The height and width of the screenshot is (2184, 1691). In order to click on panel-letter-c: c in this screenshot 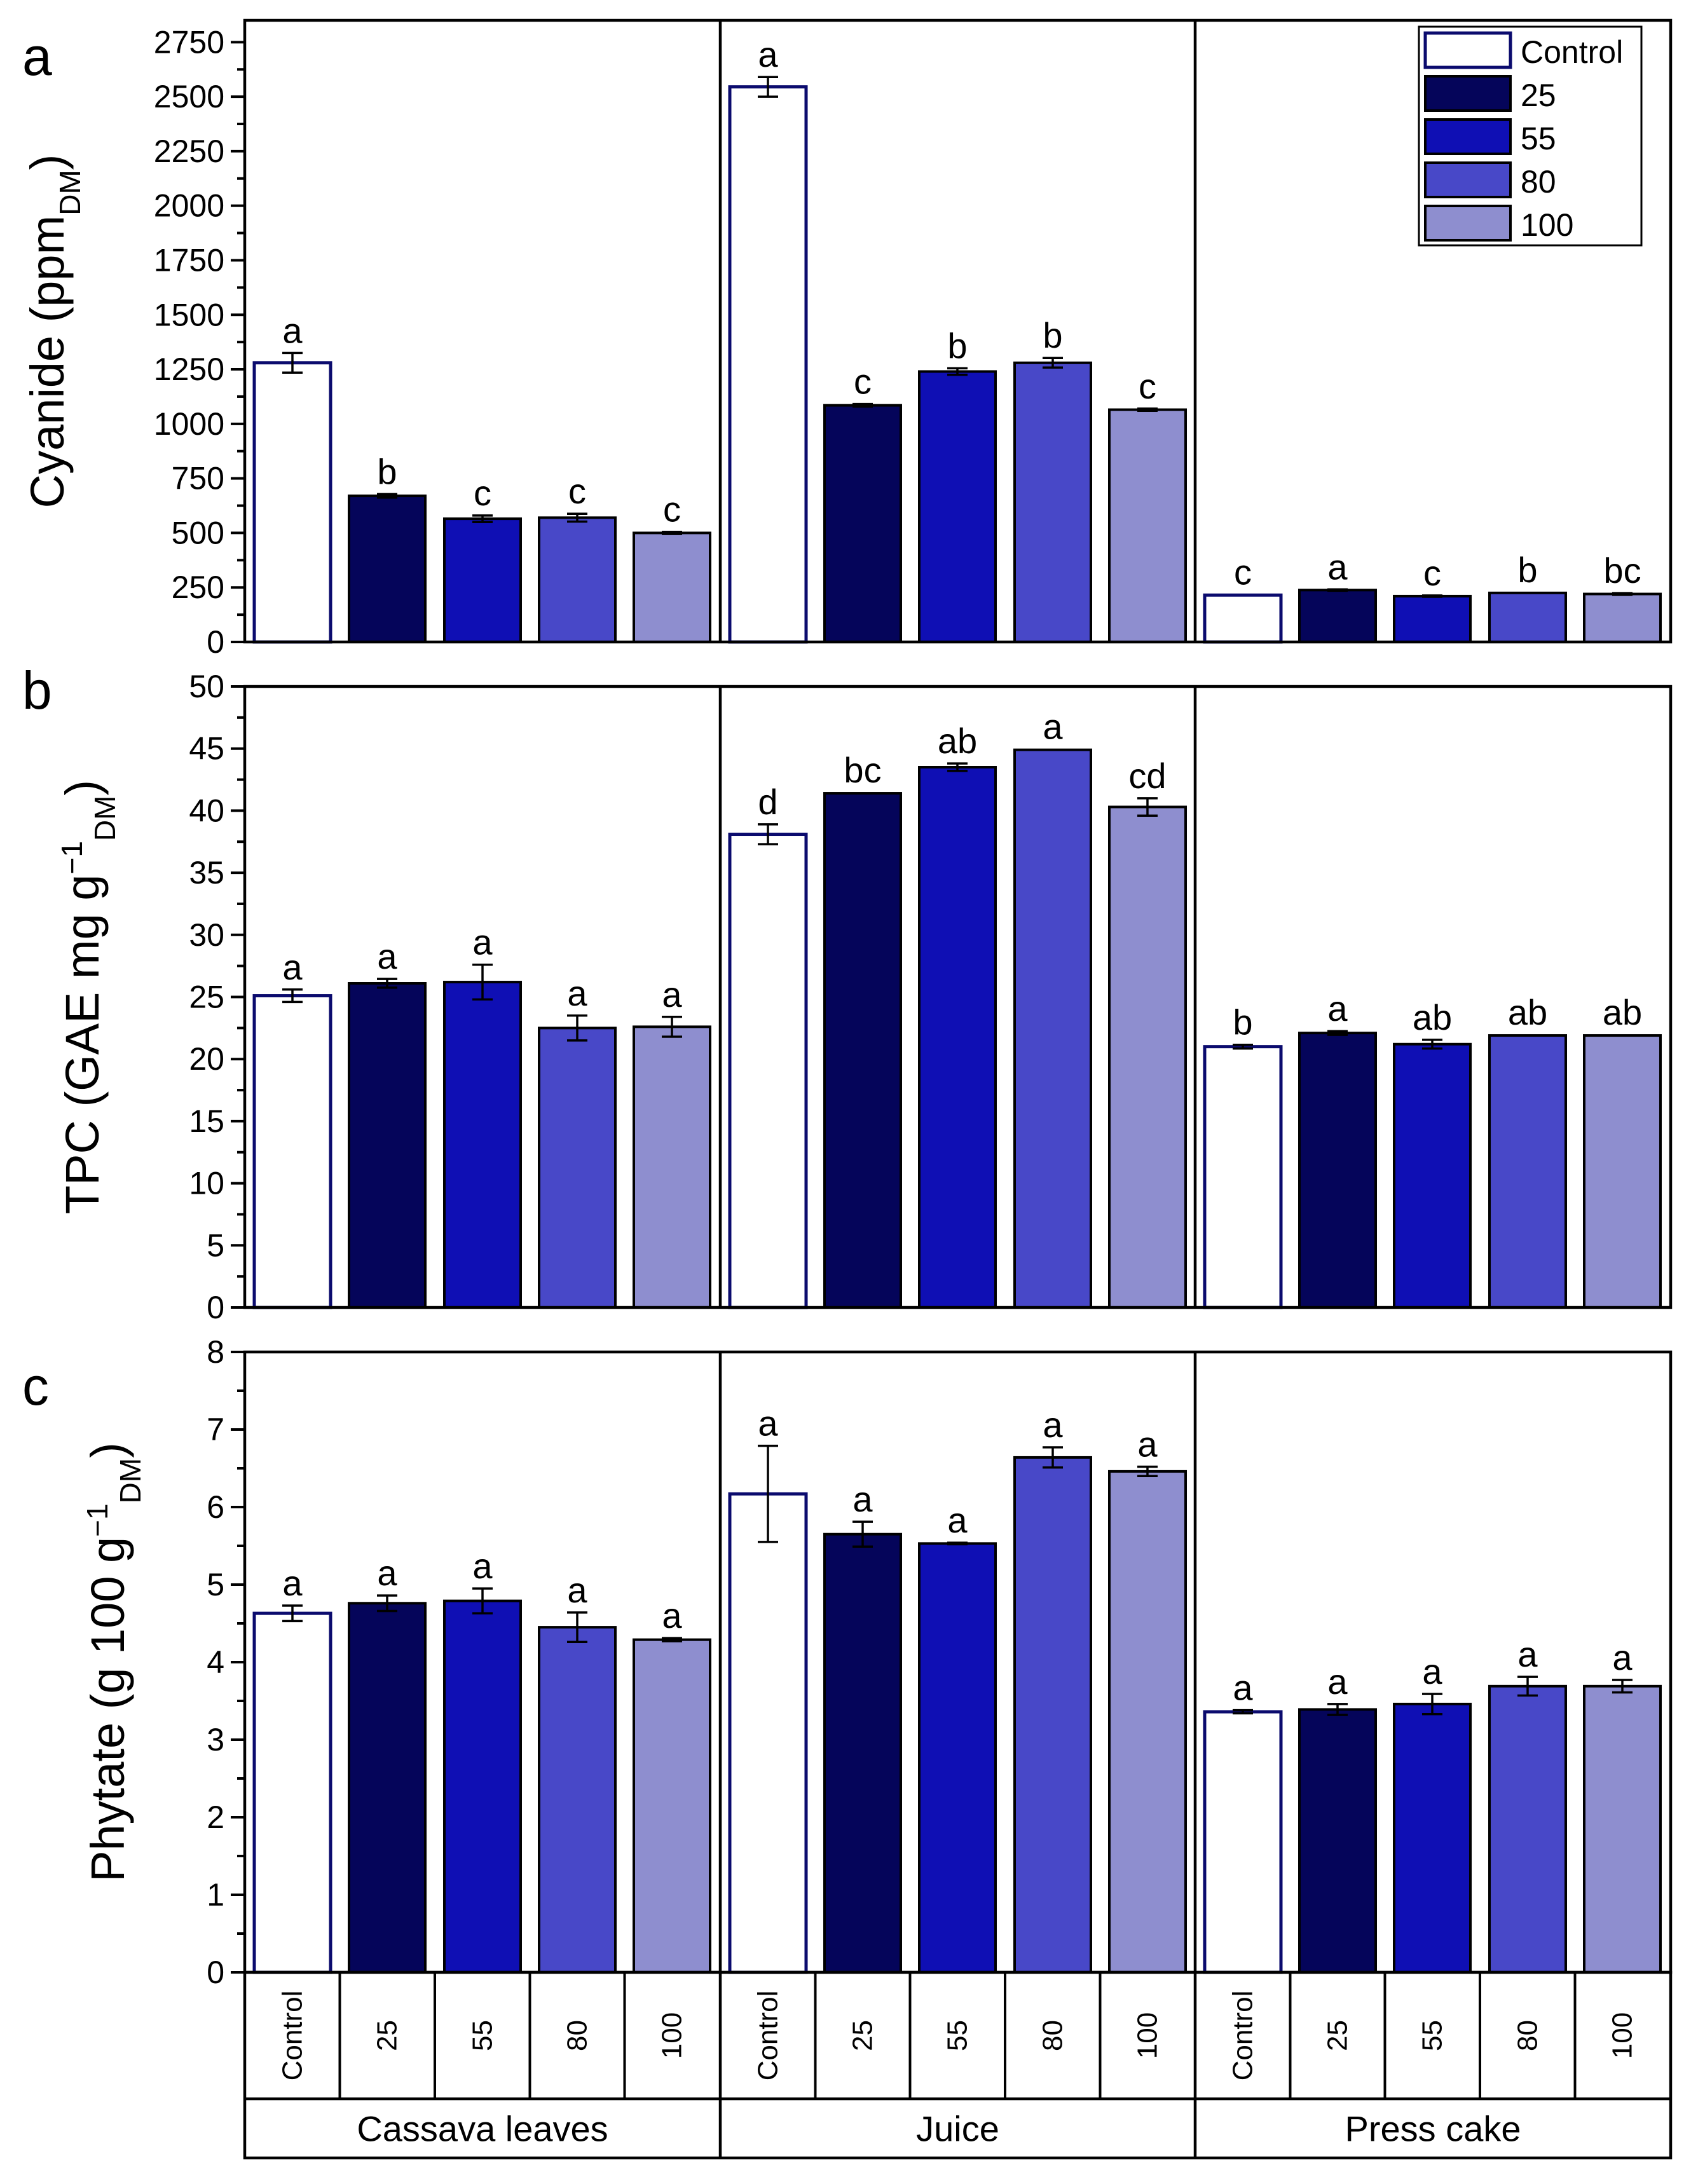, I will do `click(35, 1386)`.